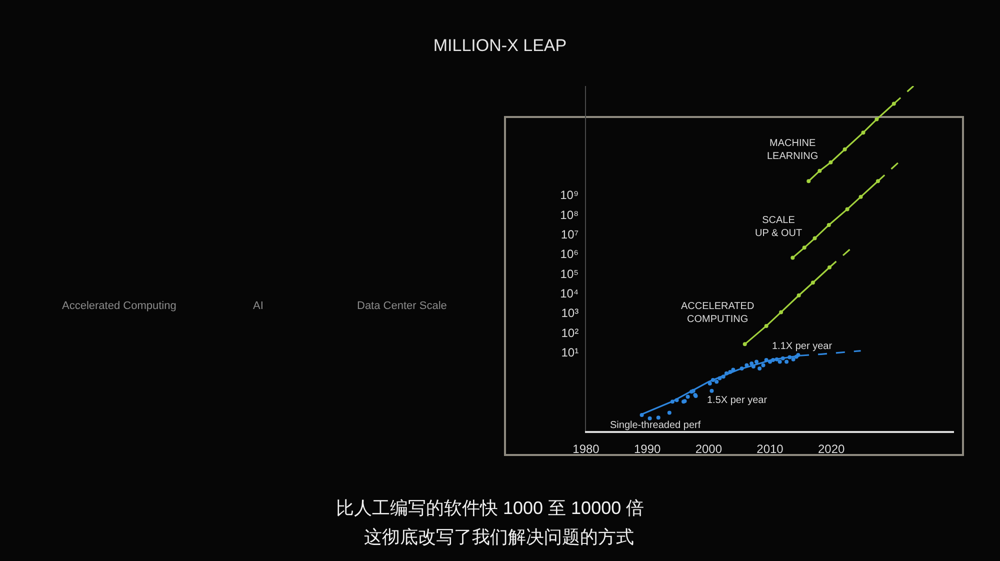 Image resolution: width=1000 pixels, height=561 pixels. Describe the element at coordinates (258, 306) in the screenshot. I see `text: AI` at that location.